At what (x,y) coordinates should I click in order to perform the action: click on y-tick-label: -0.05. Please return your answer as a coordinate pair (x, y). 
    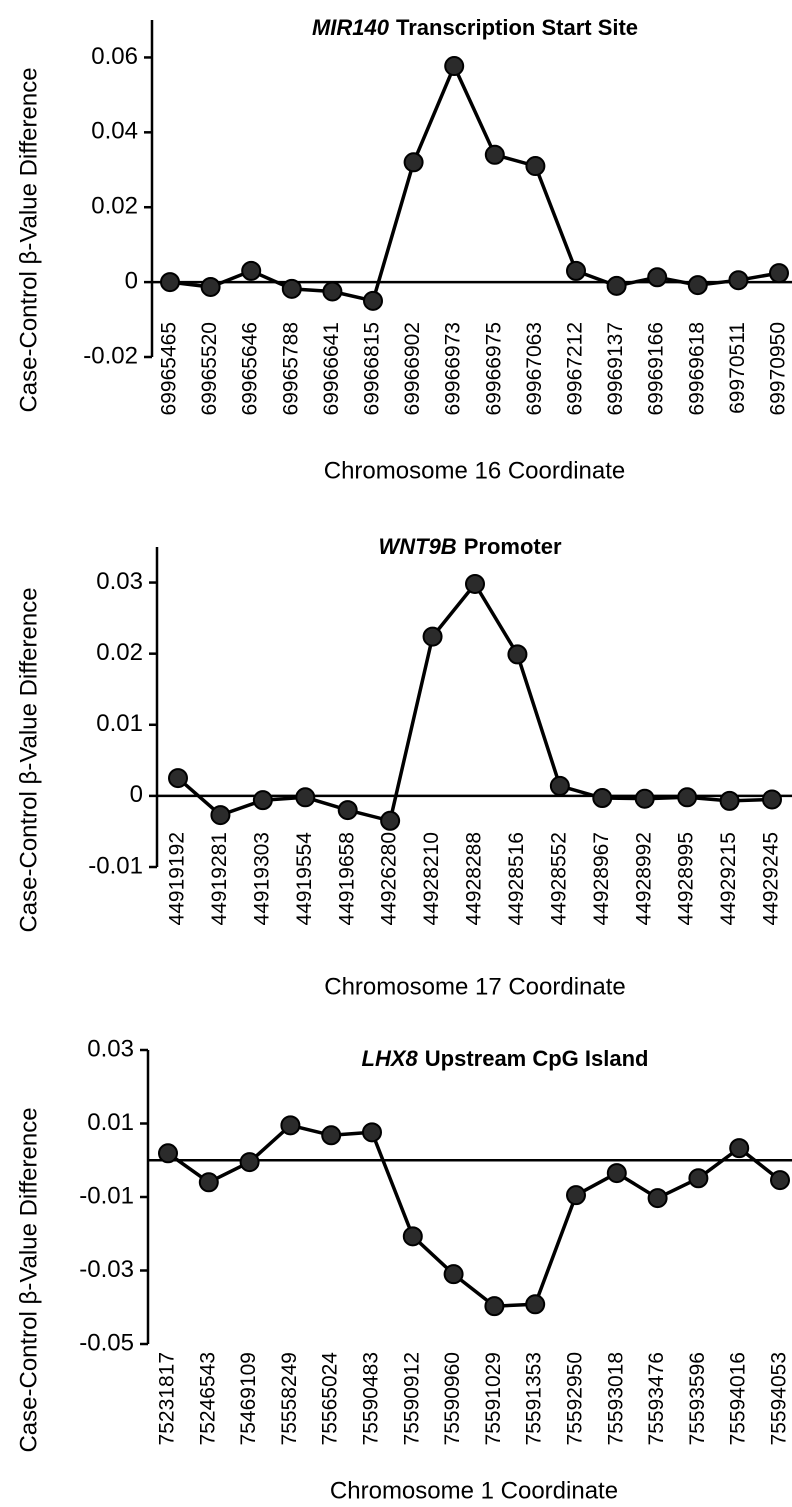
    Looking at the image, I should click on (106, 1342).